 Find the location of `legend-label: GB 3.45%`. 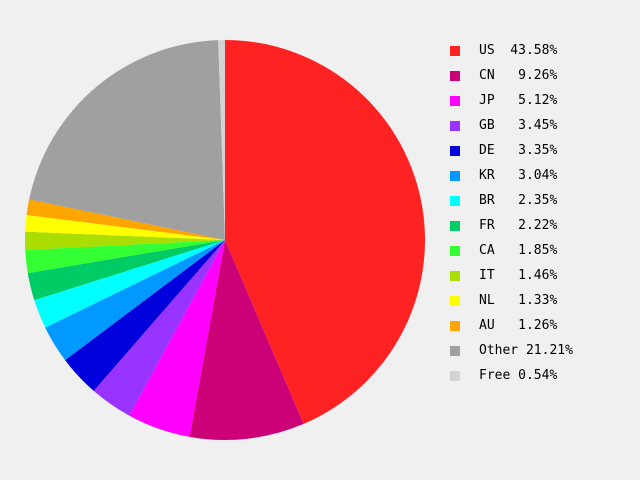

legend-label: GB 3.45% is located at coordinates (518, 125).